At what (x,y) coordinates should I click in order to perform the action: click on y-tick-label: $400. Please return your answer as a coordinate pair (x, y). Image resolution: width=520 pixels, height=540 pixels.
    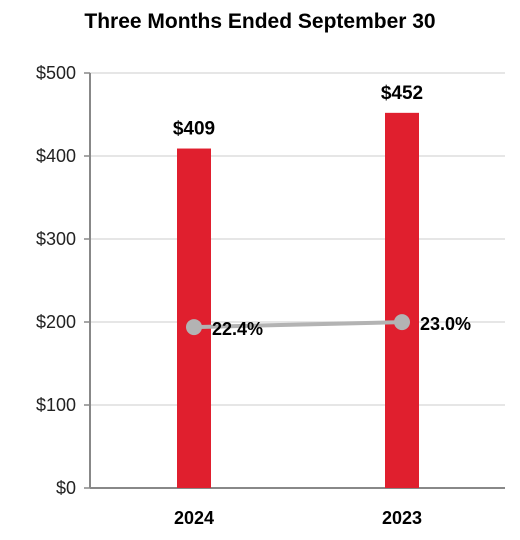
    Looking at the image, I should click on (56, 156).